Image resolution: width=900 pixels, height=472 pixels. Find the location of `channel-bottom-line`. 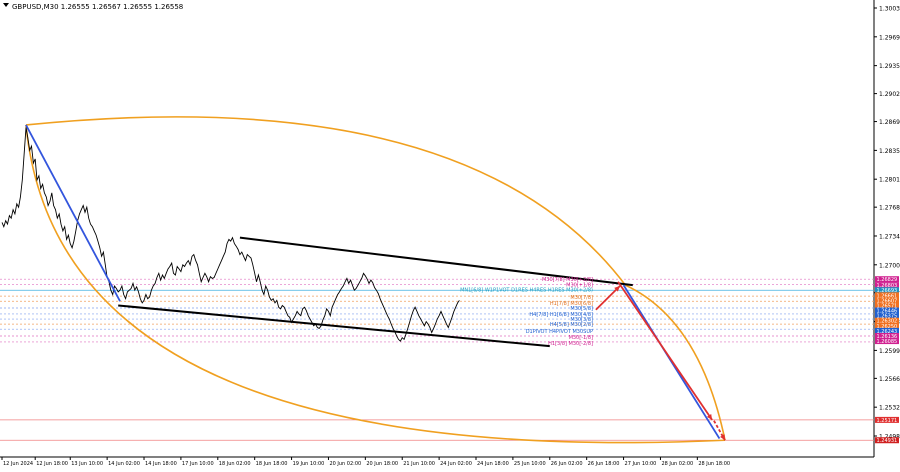

channel-bottom-line is located at coordinates (334, 326).